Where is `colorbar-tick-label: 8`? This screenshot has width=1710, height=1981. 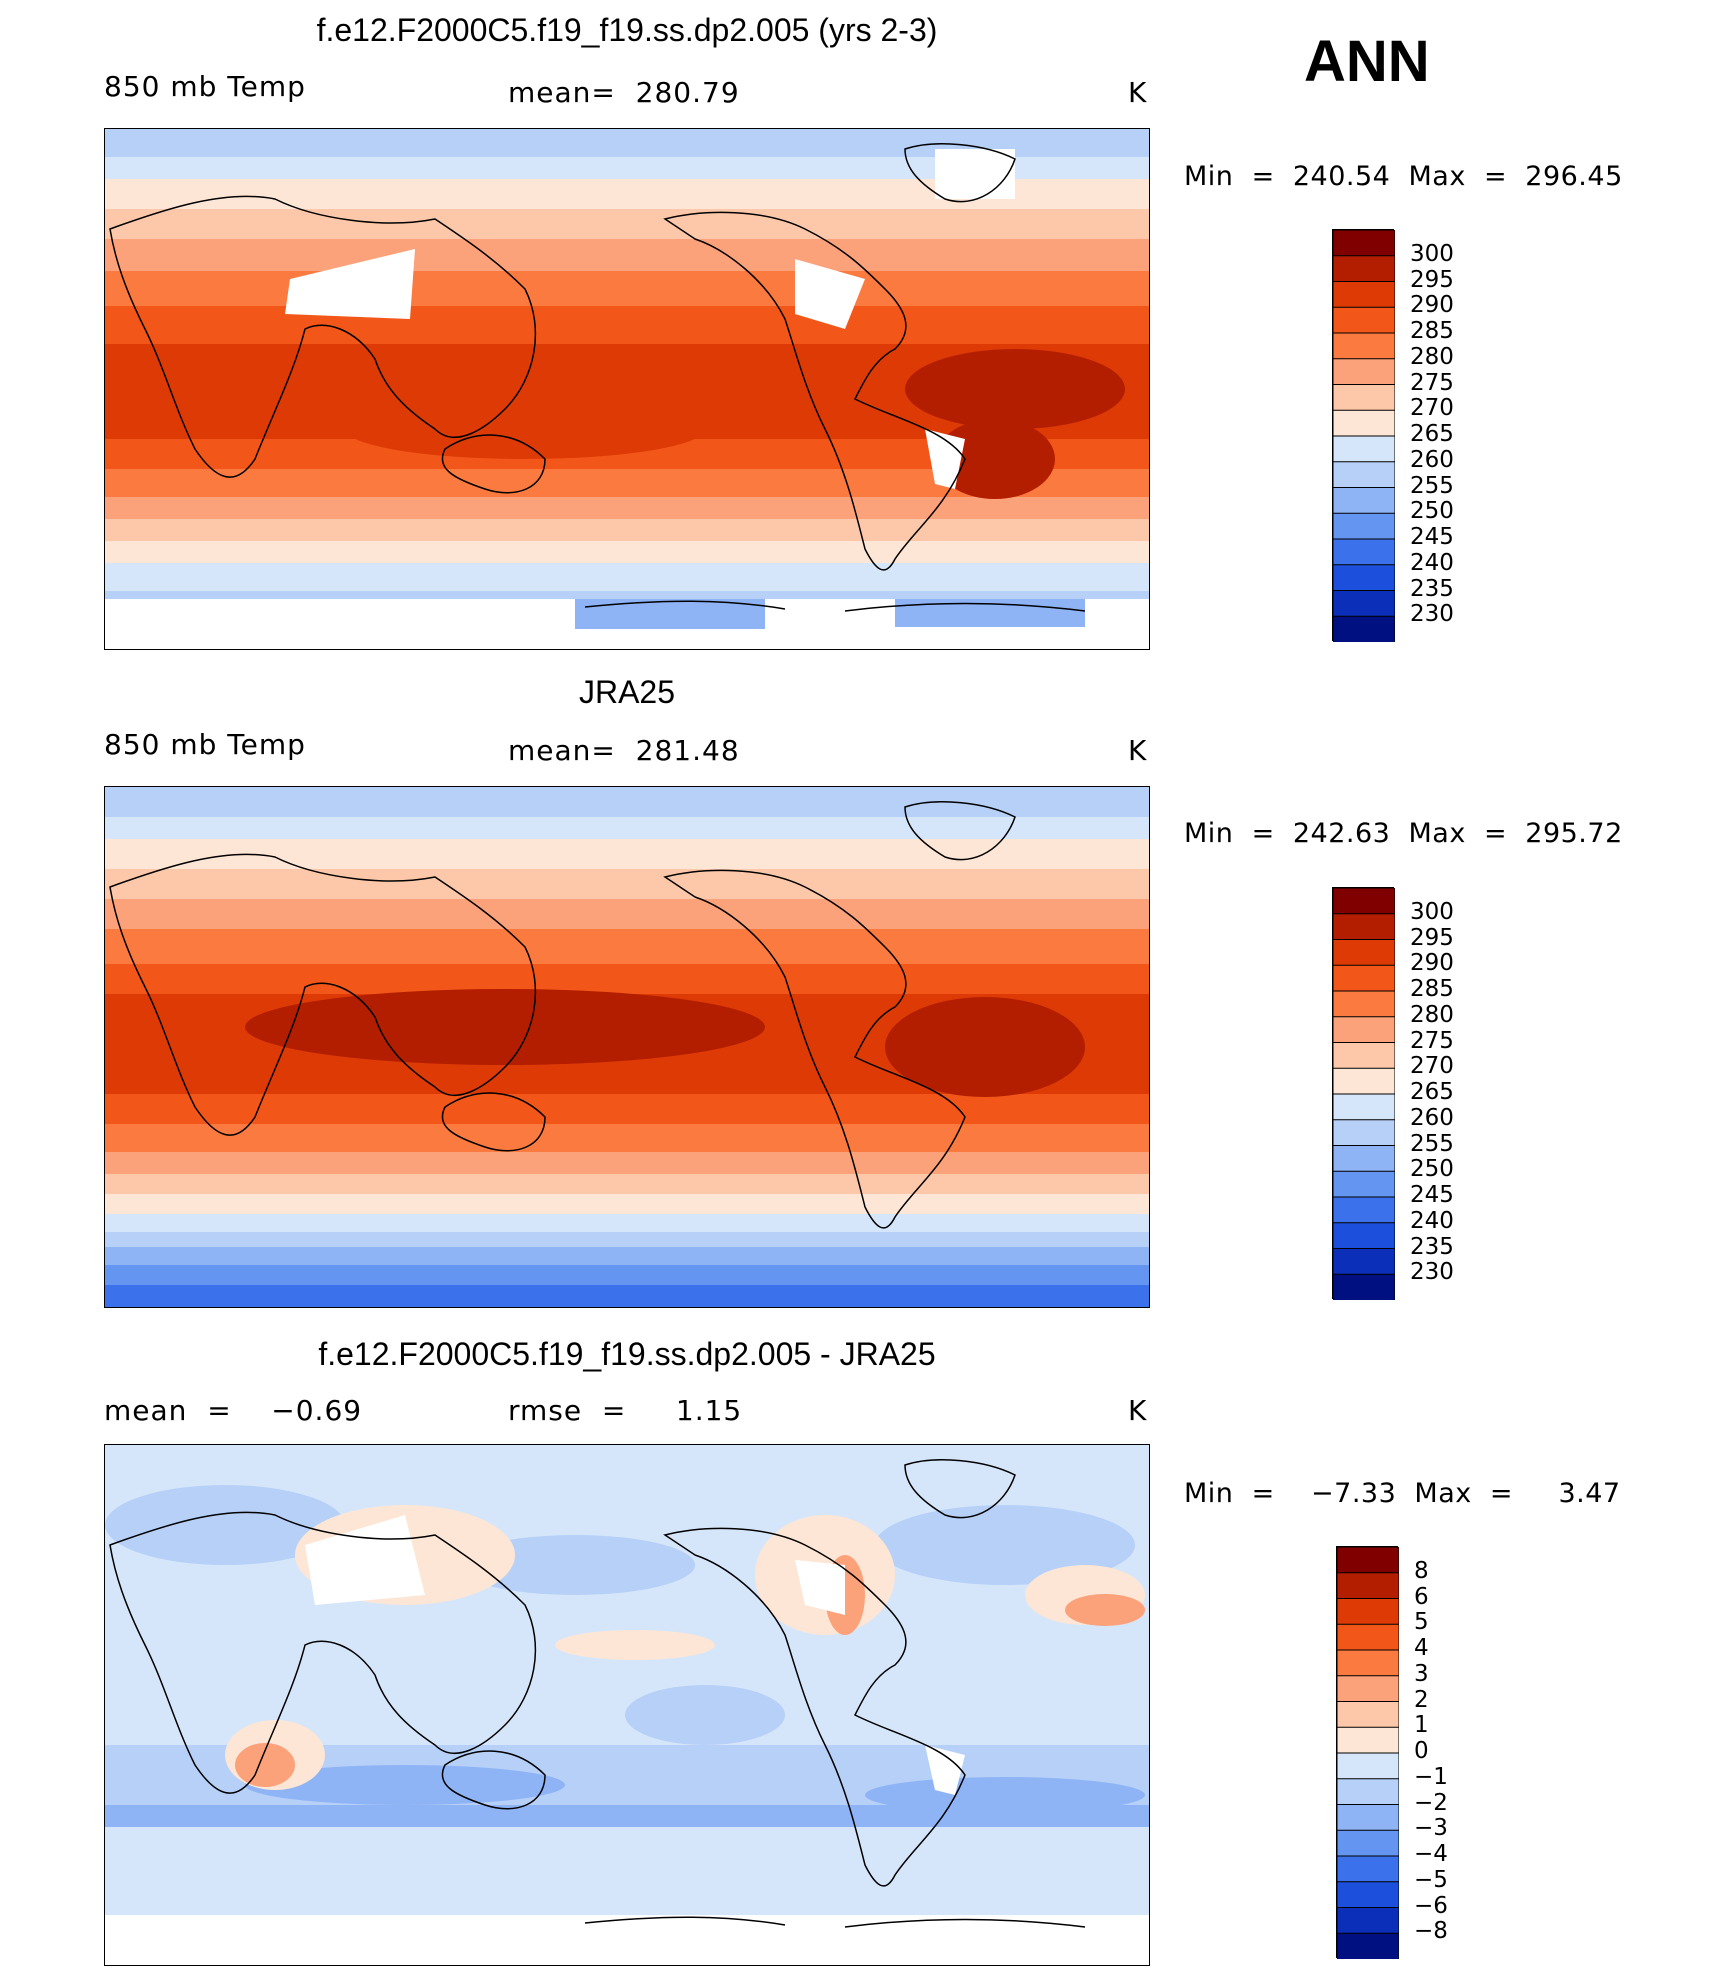 colorbar-tick-label: 8 is located at coordinates (1421, 1570).